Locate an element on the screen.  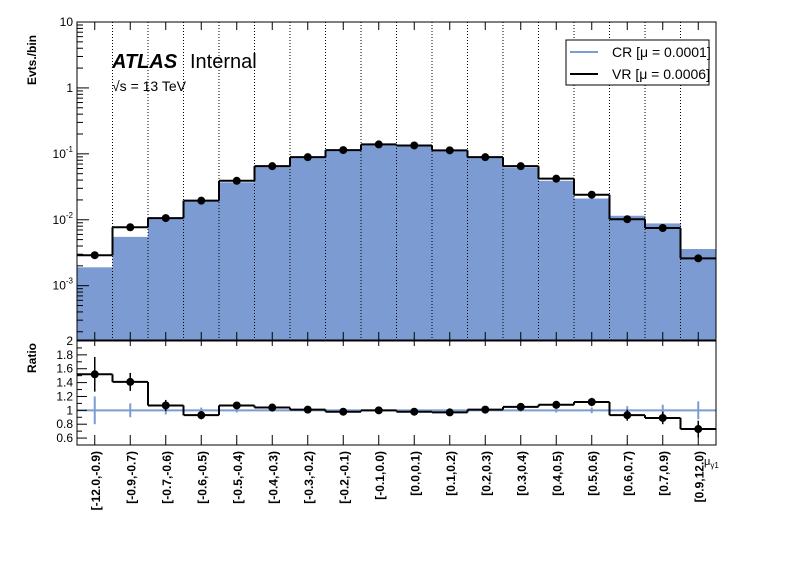
x-category-label: [-0.3,-0.2) is located at coordinates (309, 477).